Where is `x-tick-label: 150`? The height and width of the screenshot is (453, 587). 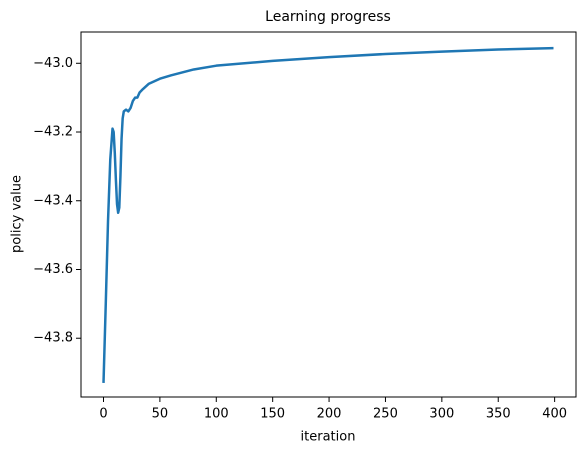 x-tick-label: 150 is located at coordinates (272, 414).